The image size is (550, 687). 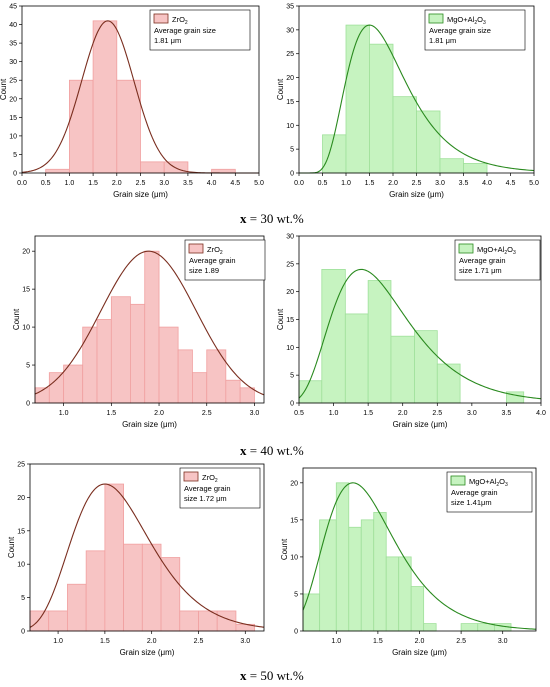 What do you see at coordinates (290, 30) in the screenshot?
I see `y-tick-label: 30` at bounding box center [290, 30].